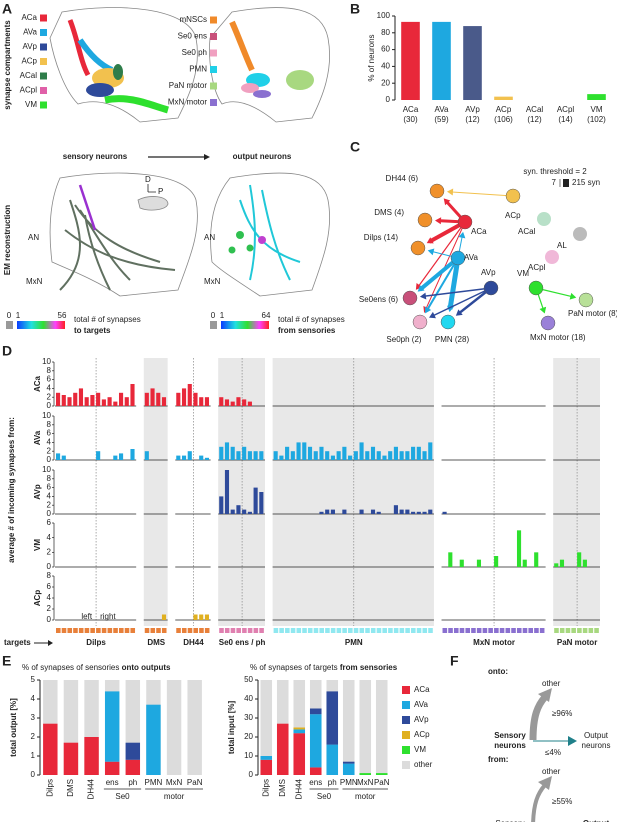  Describe the element at coordinates (29, 75) in the screenshot. I see `compartment-label: ACal` at that location.